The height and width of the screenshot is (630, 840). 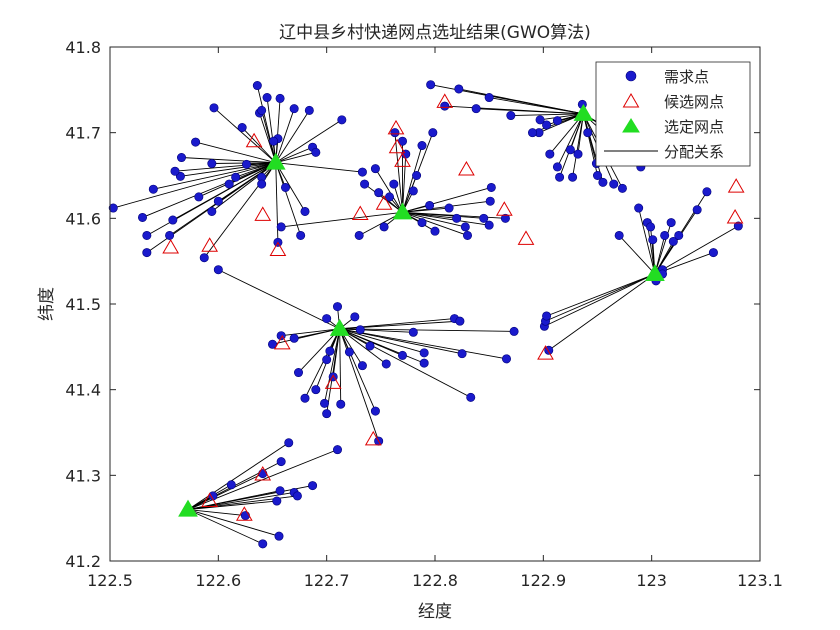 What do you see at coordinates (631, 125) in the screenshot?
I see `legend-selected-marker` at bounding box center [631, 125].